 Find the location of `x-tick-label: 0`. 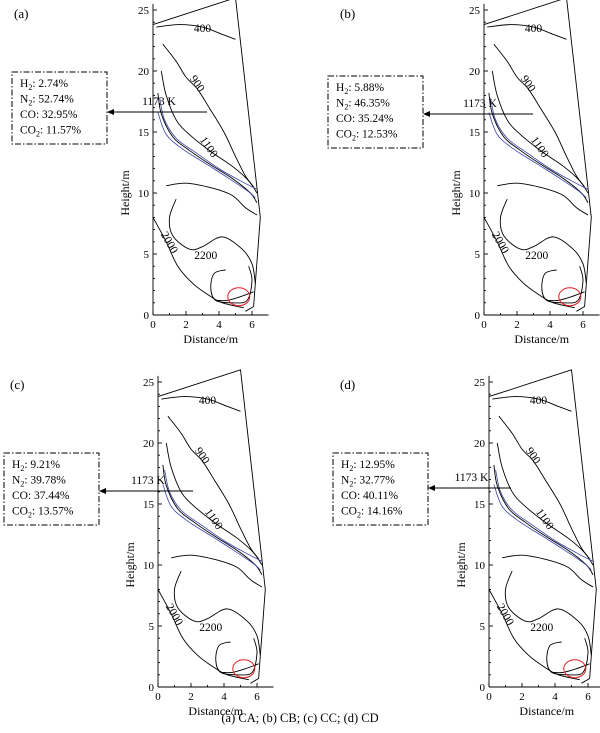

x-tick-label: 0 is located at coordinates (153, 325).